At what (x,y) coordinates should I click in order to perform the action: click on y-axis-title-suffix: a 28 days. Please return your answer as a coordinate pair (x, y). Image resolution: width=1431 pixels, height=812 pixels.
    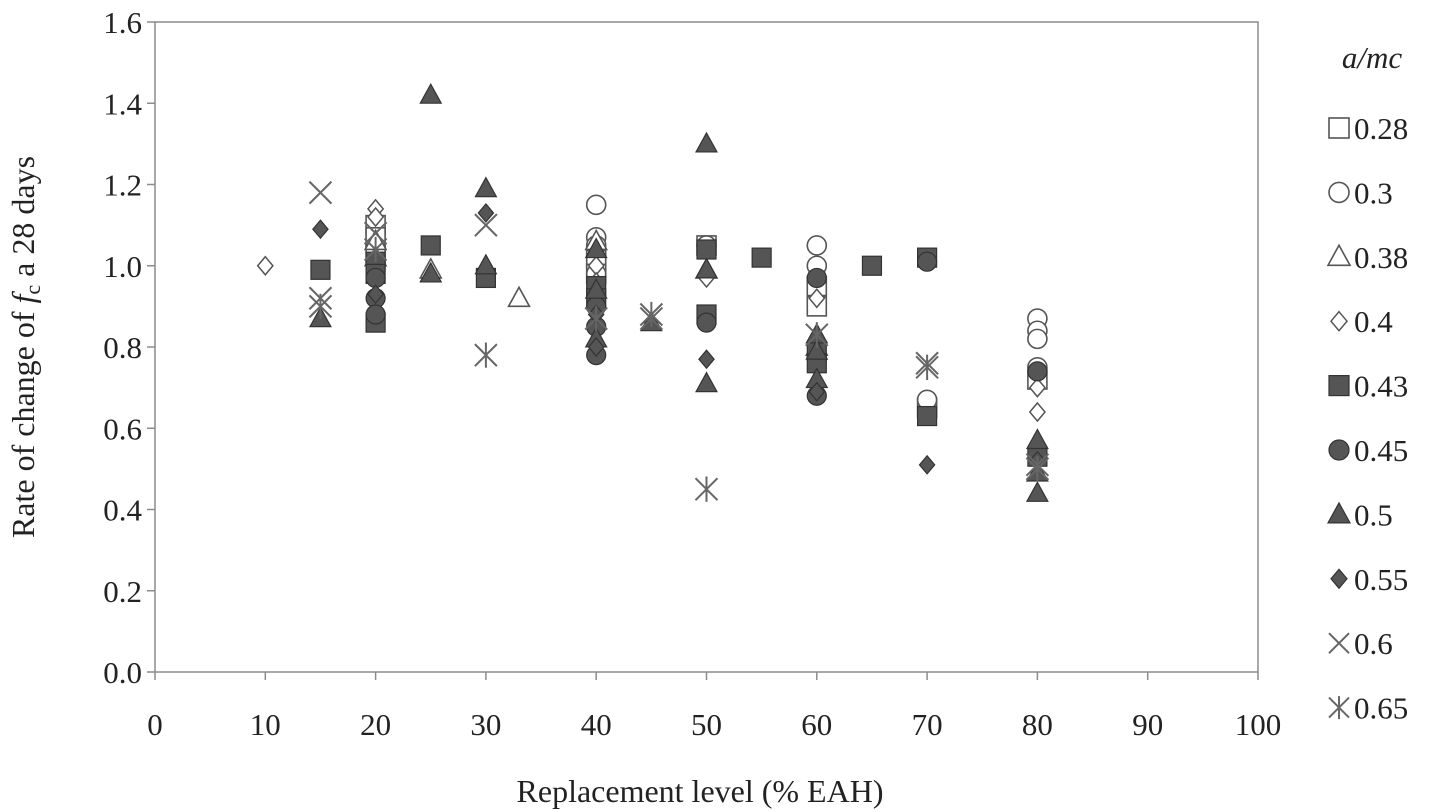
    Looking at the image, I should click on (23, 220).